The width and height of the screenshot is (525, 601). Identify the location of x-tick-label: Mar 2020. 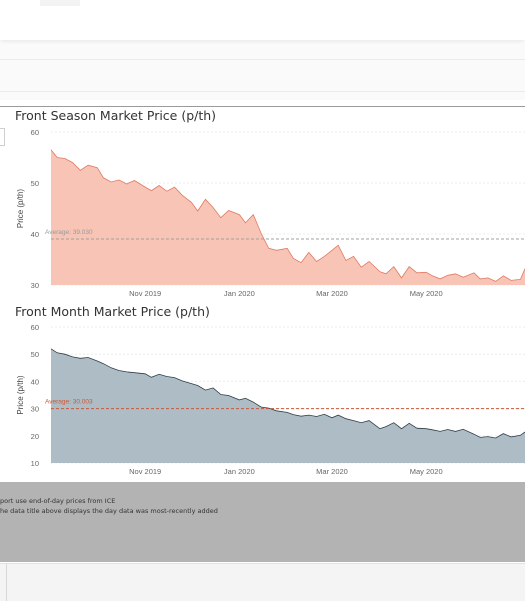
(332, 293).